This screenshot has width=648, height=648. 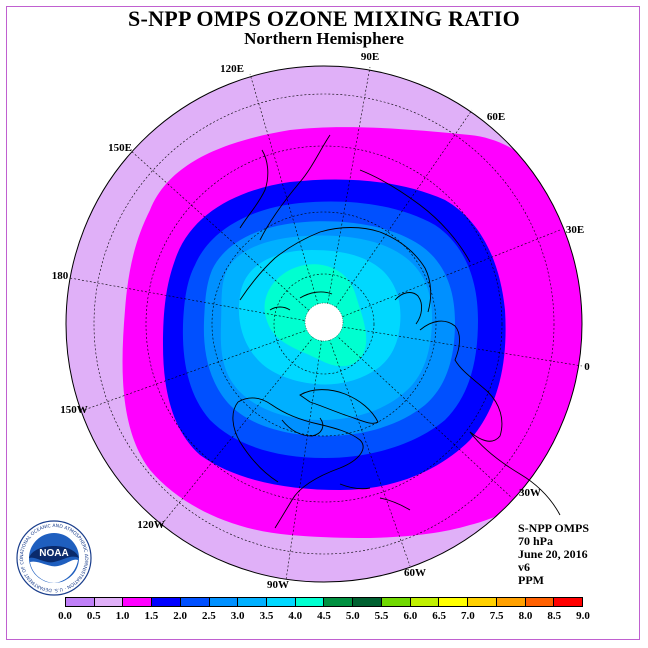 What do you see at coordinates (93, 616) in the screenshot?
I see `colorbar-tick-label: 0.5` at bounding box center [93, 616].